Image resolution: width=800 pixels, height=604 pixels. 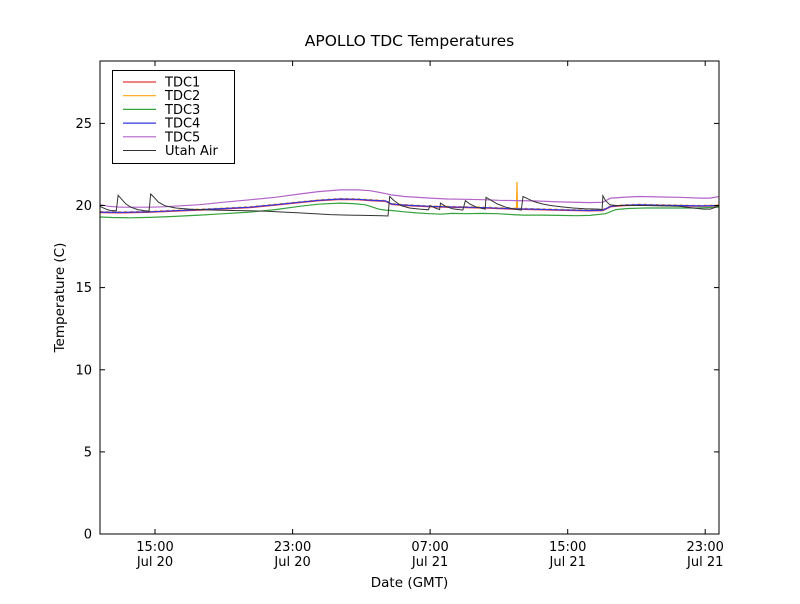 I want to click on y-axis-label: Temperature (C), so click(x=60, y=298).